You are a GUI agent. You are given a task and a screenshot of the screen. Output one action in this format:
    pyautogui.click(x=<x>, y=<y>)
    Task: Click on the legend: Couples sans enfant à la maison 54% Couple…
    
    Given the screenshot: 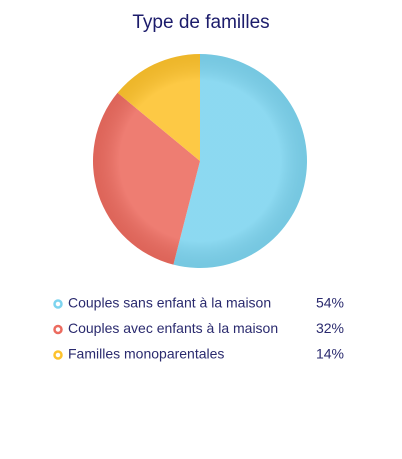 What is the action you would take?
    pyautogui.click(x=198, y=328)
    